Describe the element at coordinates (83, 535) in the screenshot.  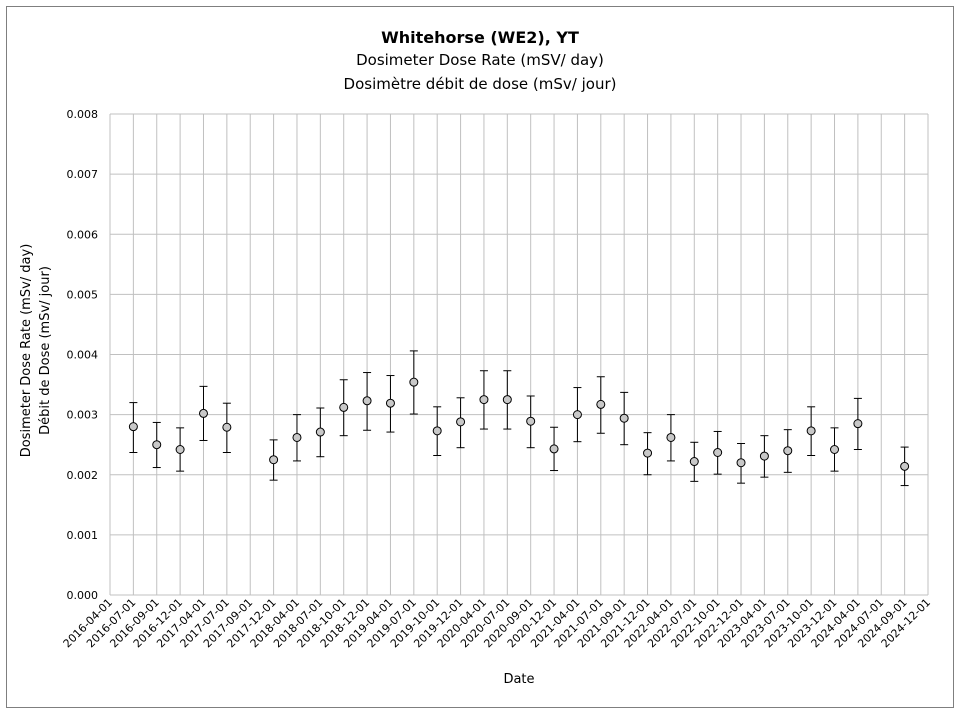
I see `y-tick-label: 0.001` at that location.